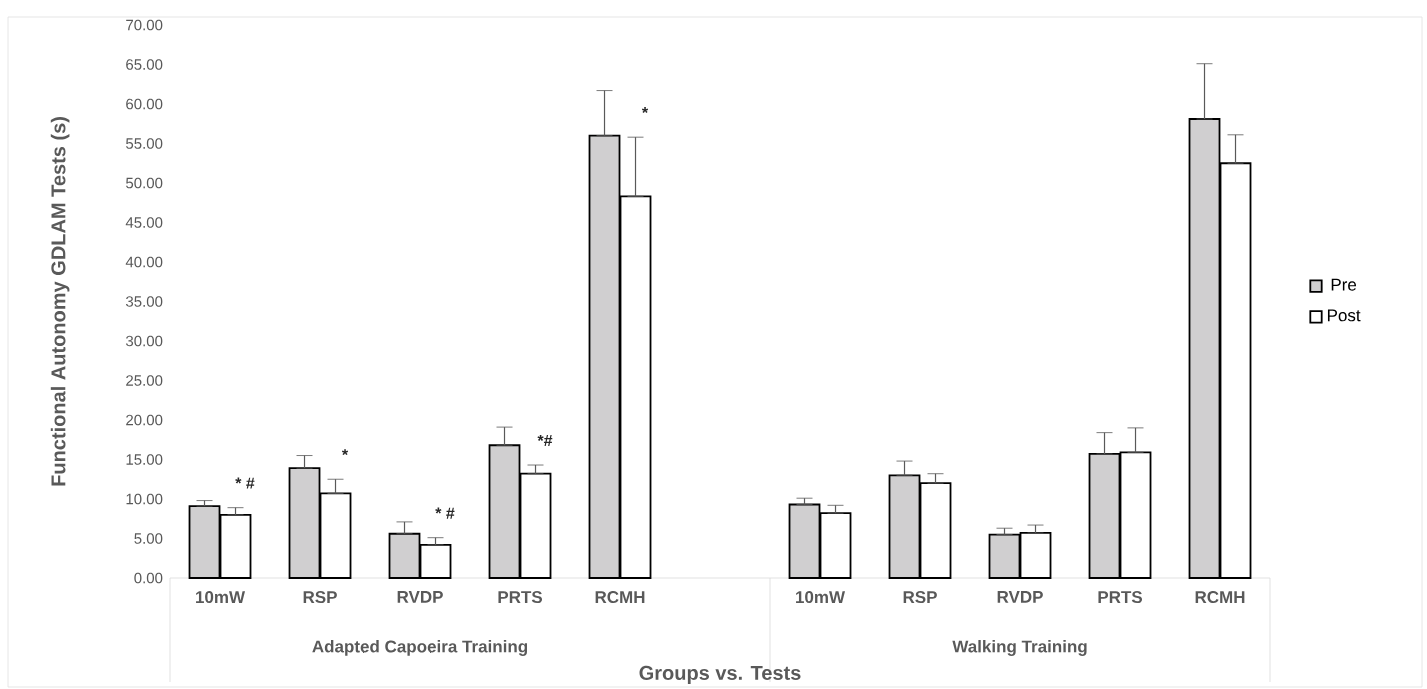 The width and height of the screenshot is (1427, 689). I want to click on y-tick-label: 40.00, so click(144, 262).